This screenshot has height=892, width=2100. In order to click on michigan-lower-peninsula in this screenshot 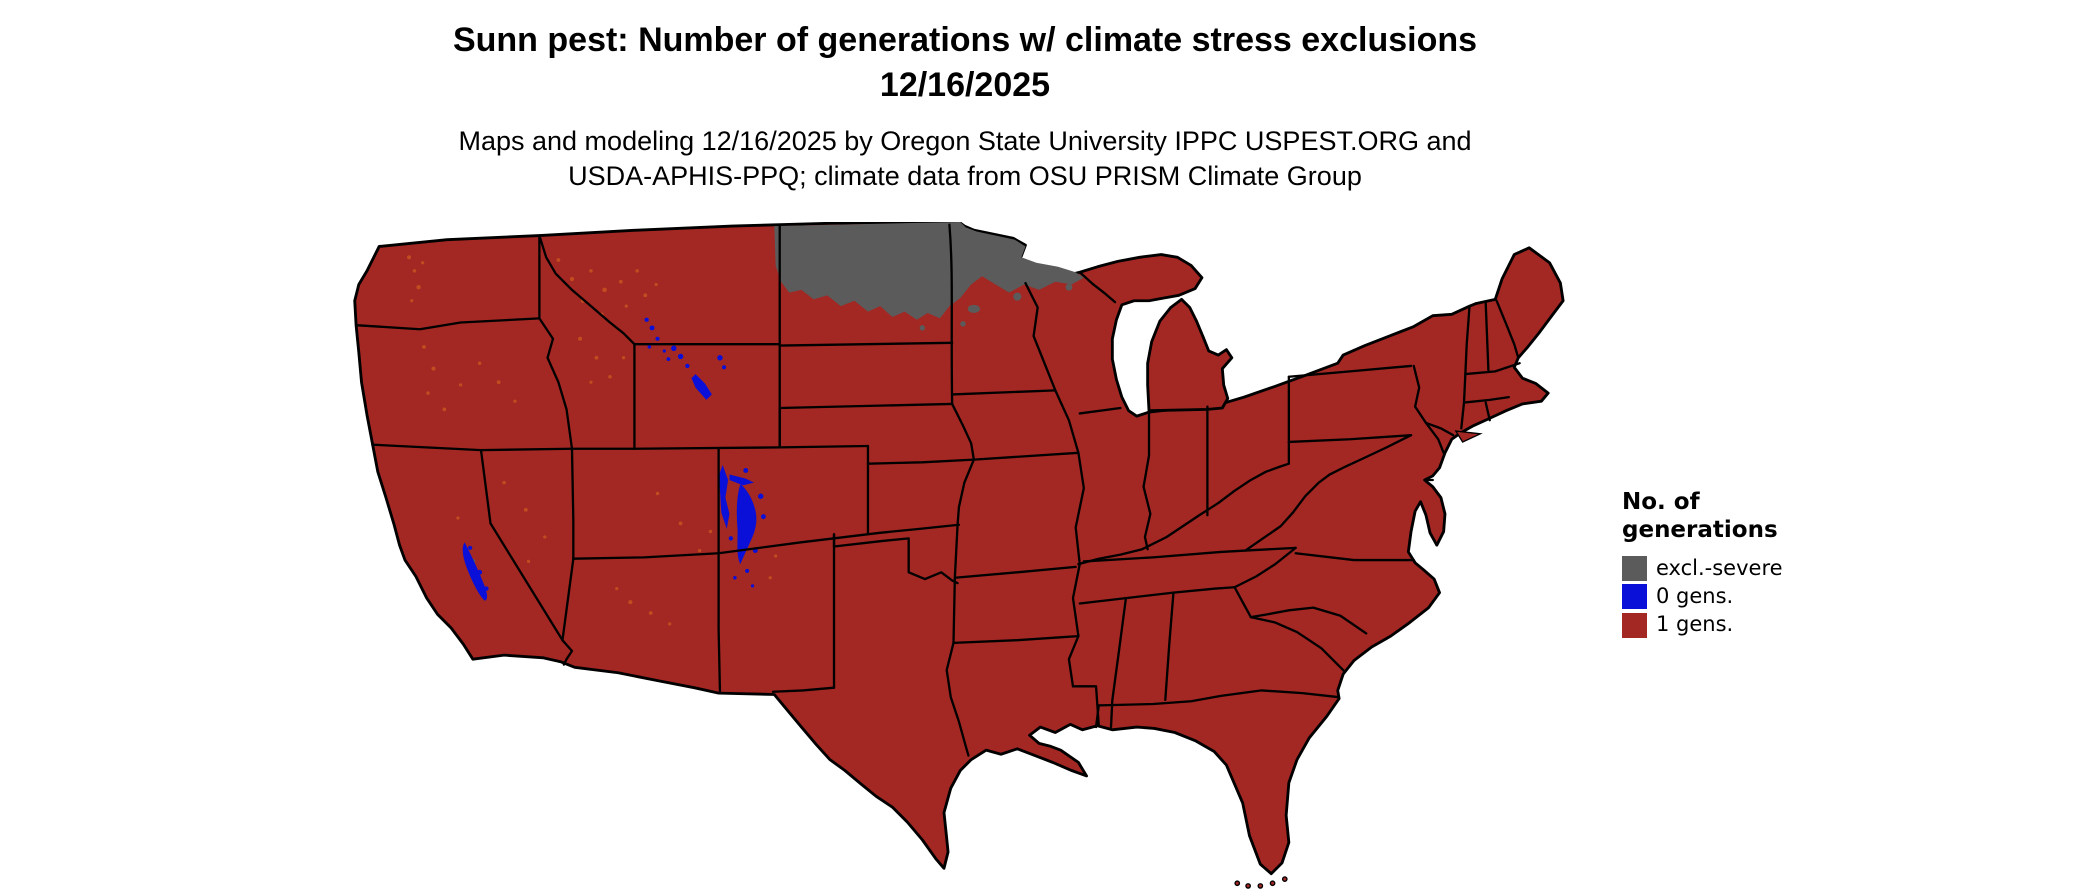, I will do `click(1190, 355)`.